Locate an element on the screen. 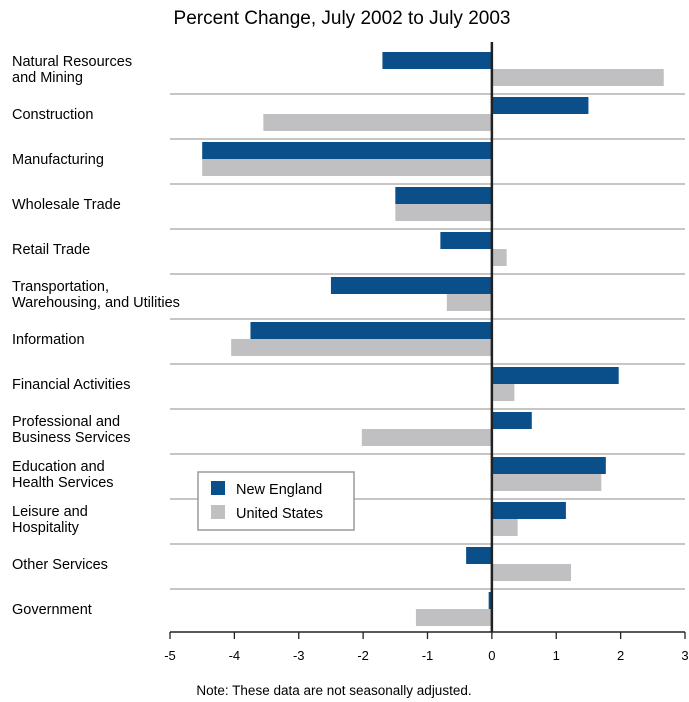 This screenshot has width=689, height=702. category-label: Education and Health Services is located at coordinates (63, 475).